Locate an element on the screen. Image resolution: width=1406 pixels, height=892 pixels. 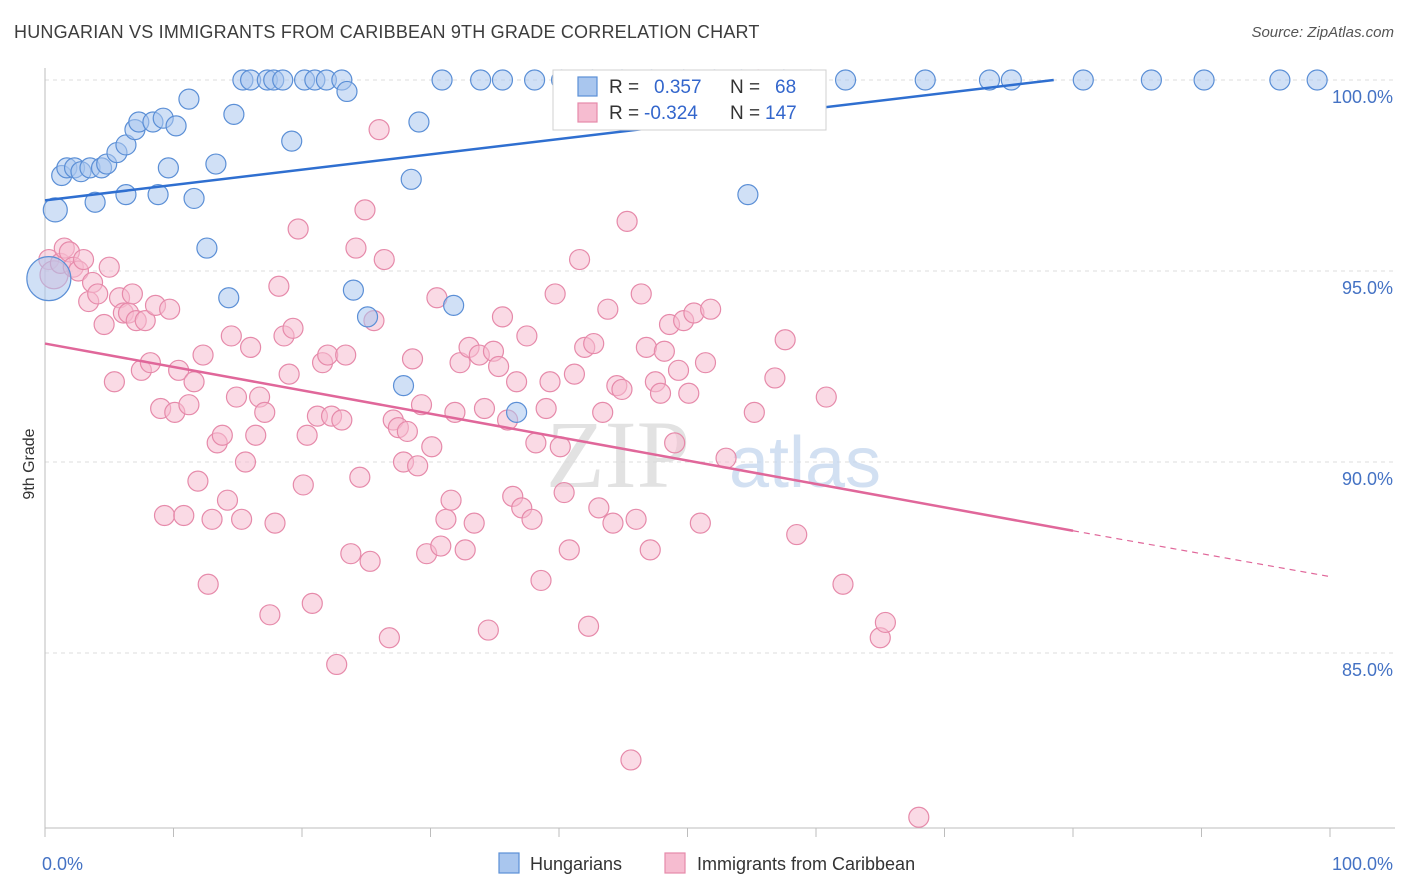
legend-r-value-pink: -0.324 is located at coordinates (671, 113).